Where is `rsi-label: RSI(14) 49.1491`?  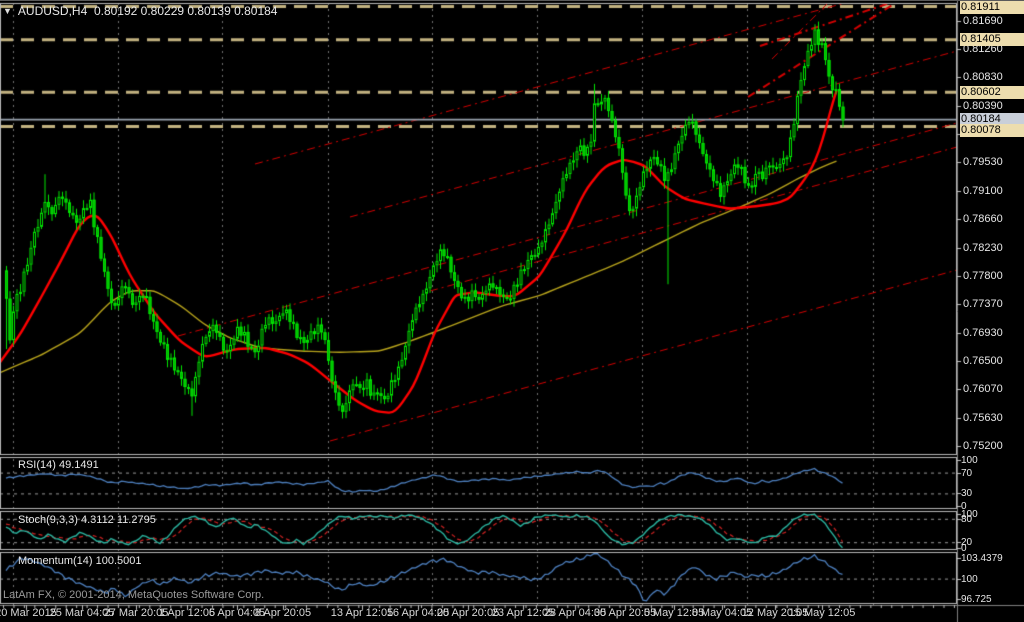
rsi-label: RSI(14) 49.1491 is located at coordinates (58, 465).